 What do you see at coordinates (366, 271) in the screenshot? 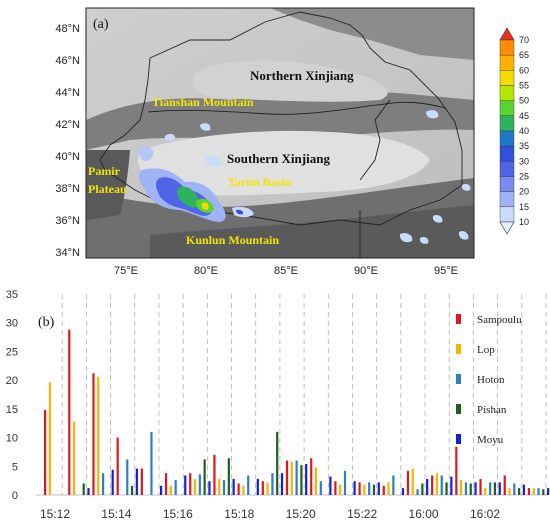
I see `lon-label: 90°E` at bounding box center [366, 271].